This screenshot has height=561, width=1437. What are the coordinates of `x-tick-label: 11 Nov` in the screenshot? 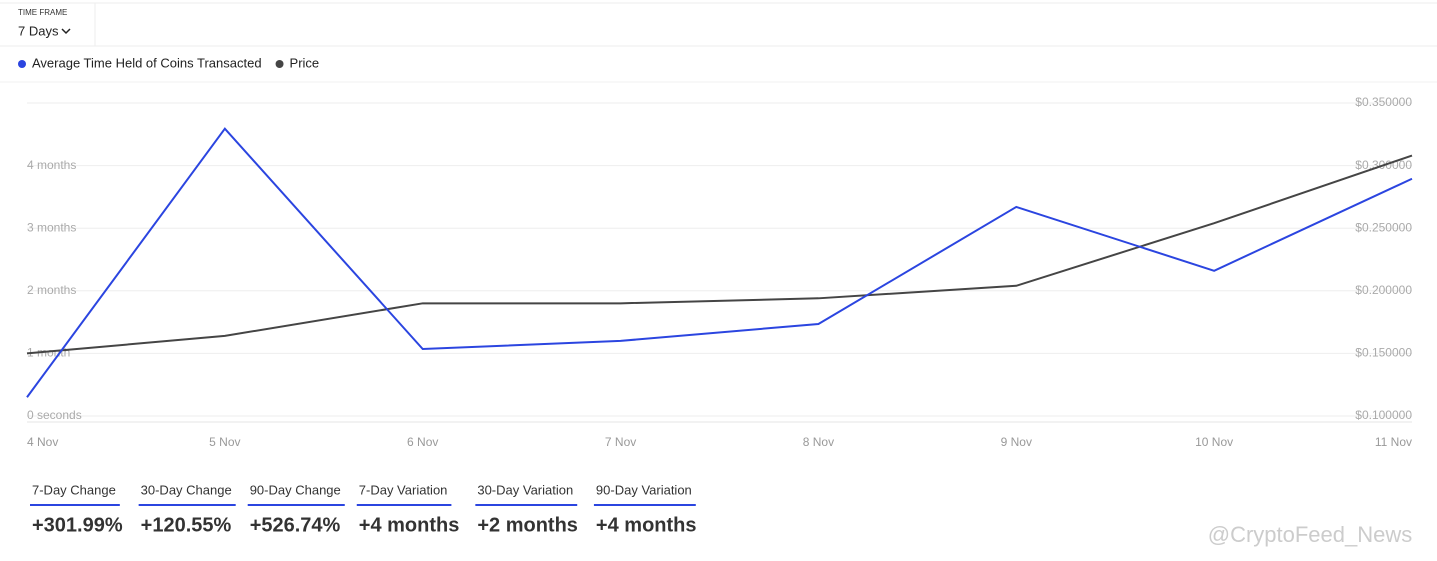 It's located at (1393, 442).